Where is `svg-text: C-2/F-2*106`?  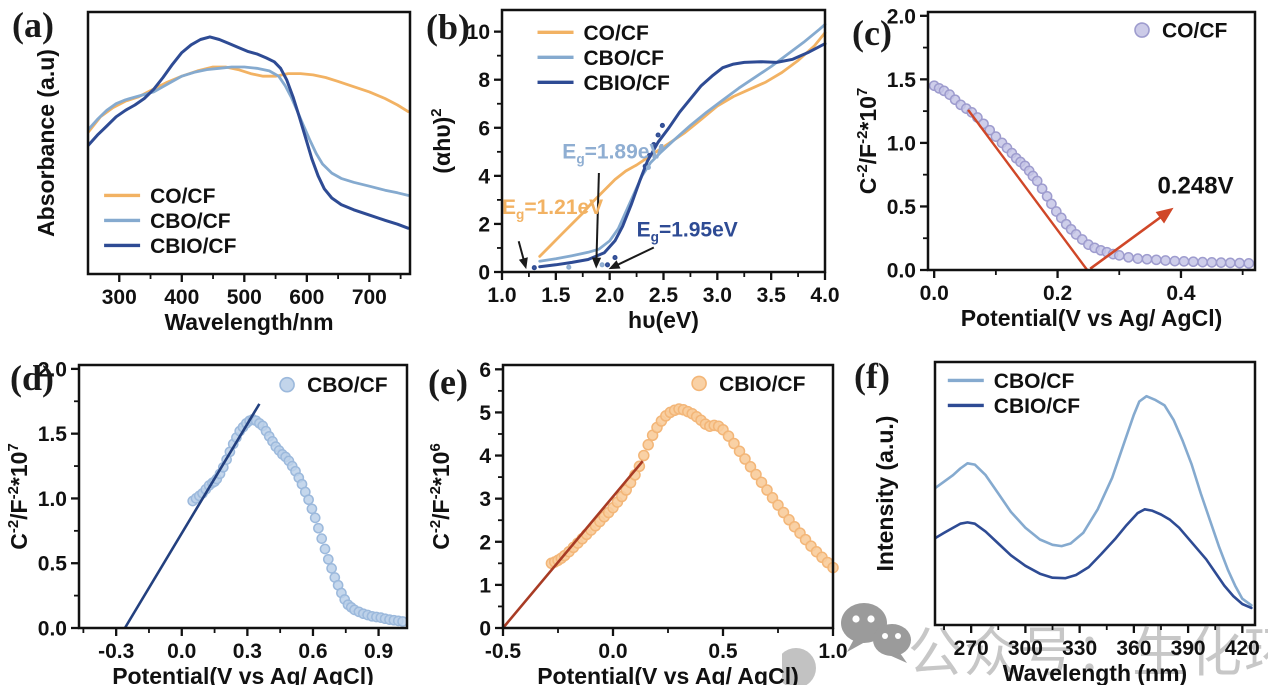
svg-text: C-2/F-2*106 is located at coordinates (440, 496).